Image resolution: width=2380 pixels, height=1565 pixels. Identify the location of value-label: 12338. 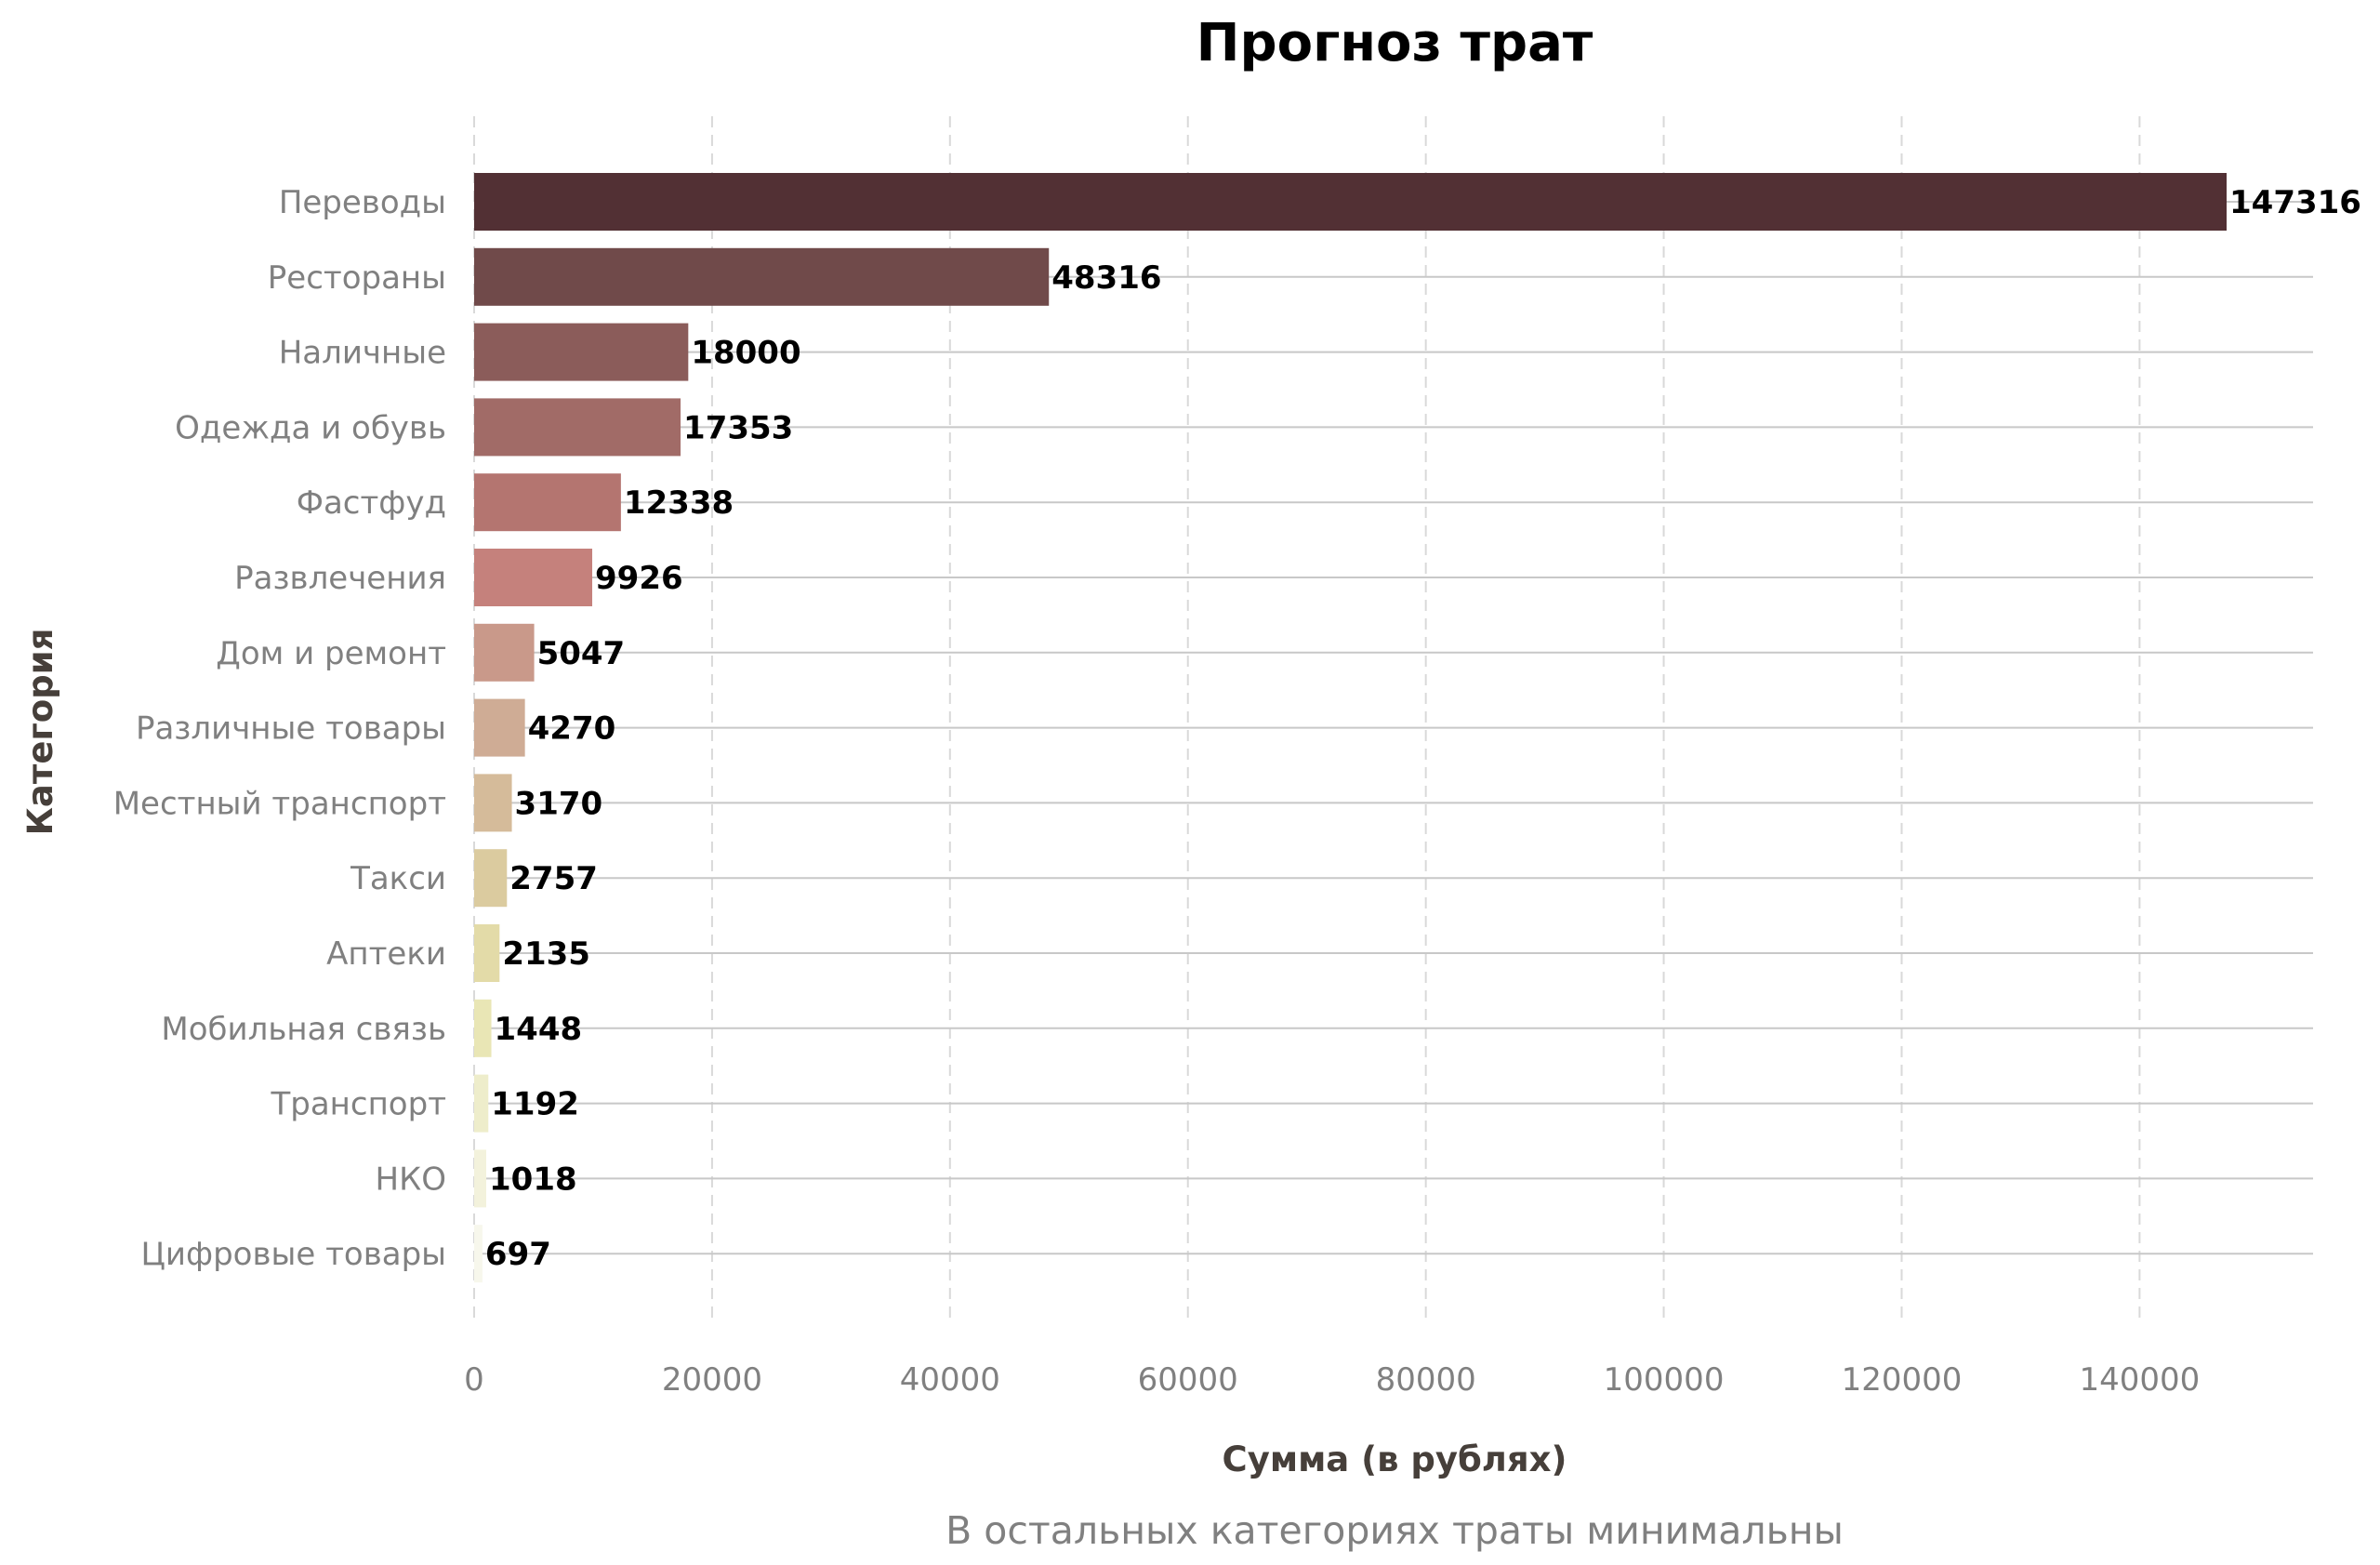
(679, 503).